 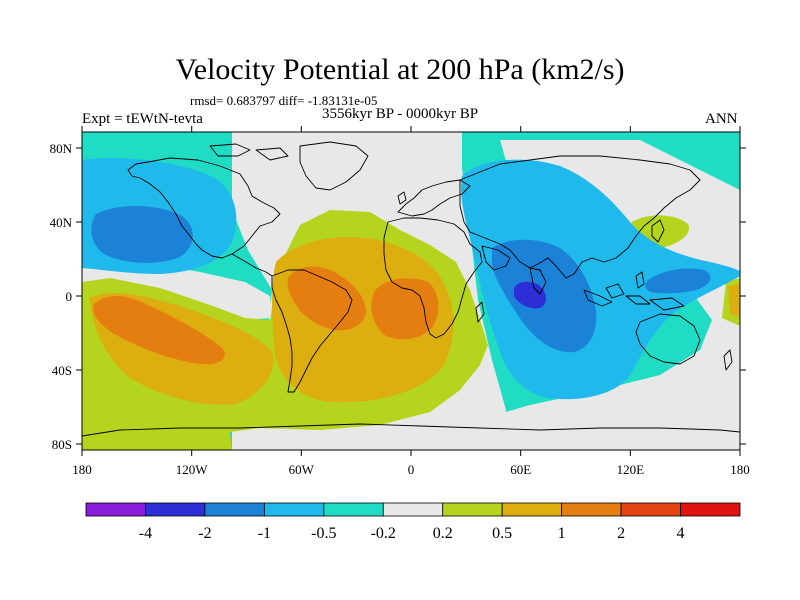 I want to click on neutral-region-pacific, so click(x=177, y=291).